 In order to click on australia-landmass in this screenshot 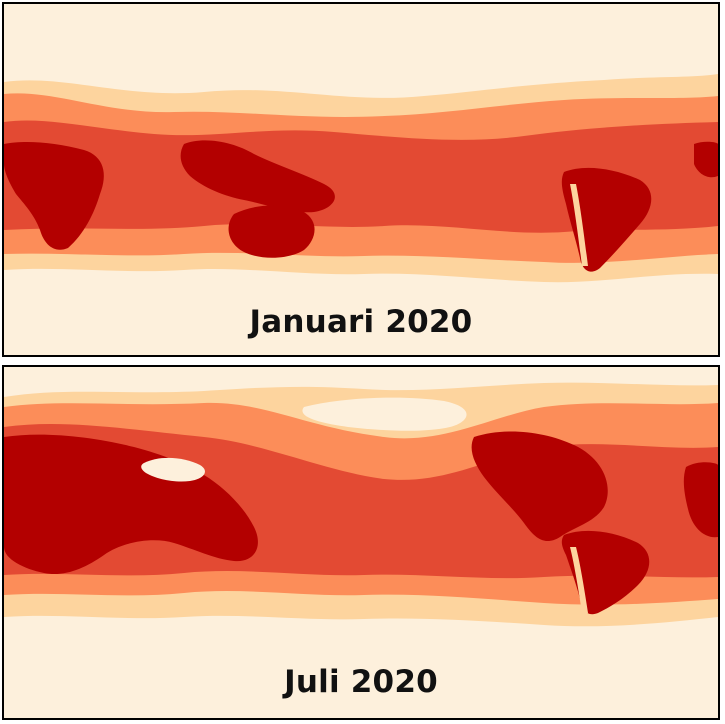, I will do `click(271, 231)`.